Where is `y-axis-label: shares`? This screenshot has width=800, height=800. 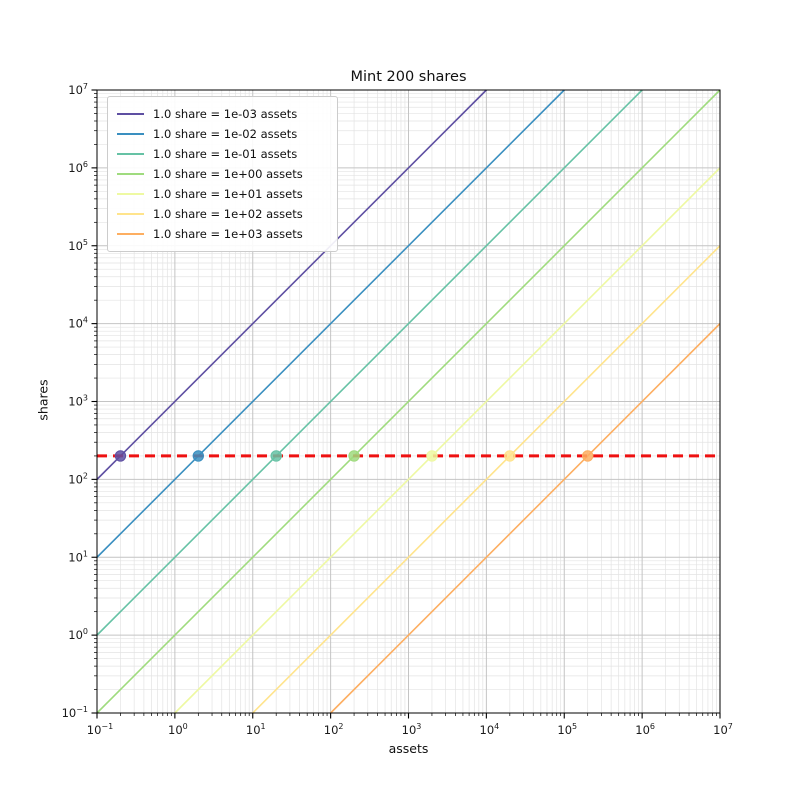 y-axis-label: shares is located at coordinates (43, 400).